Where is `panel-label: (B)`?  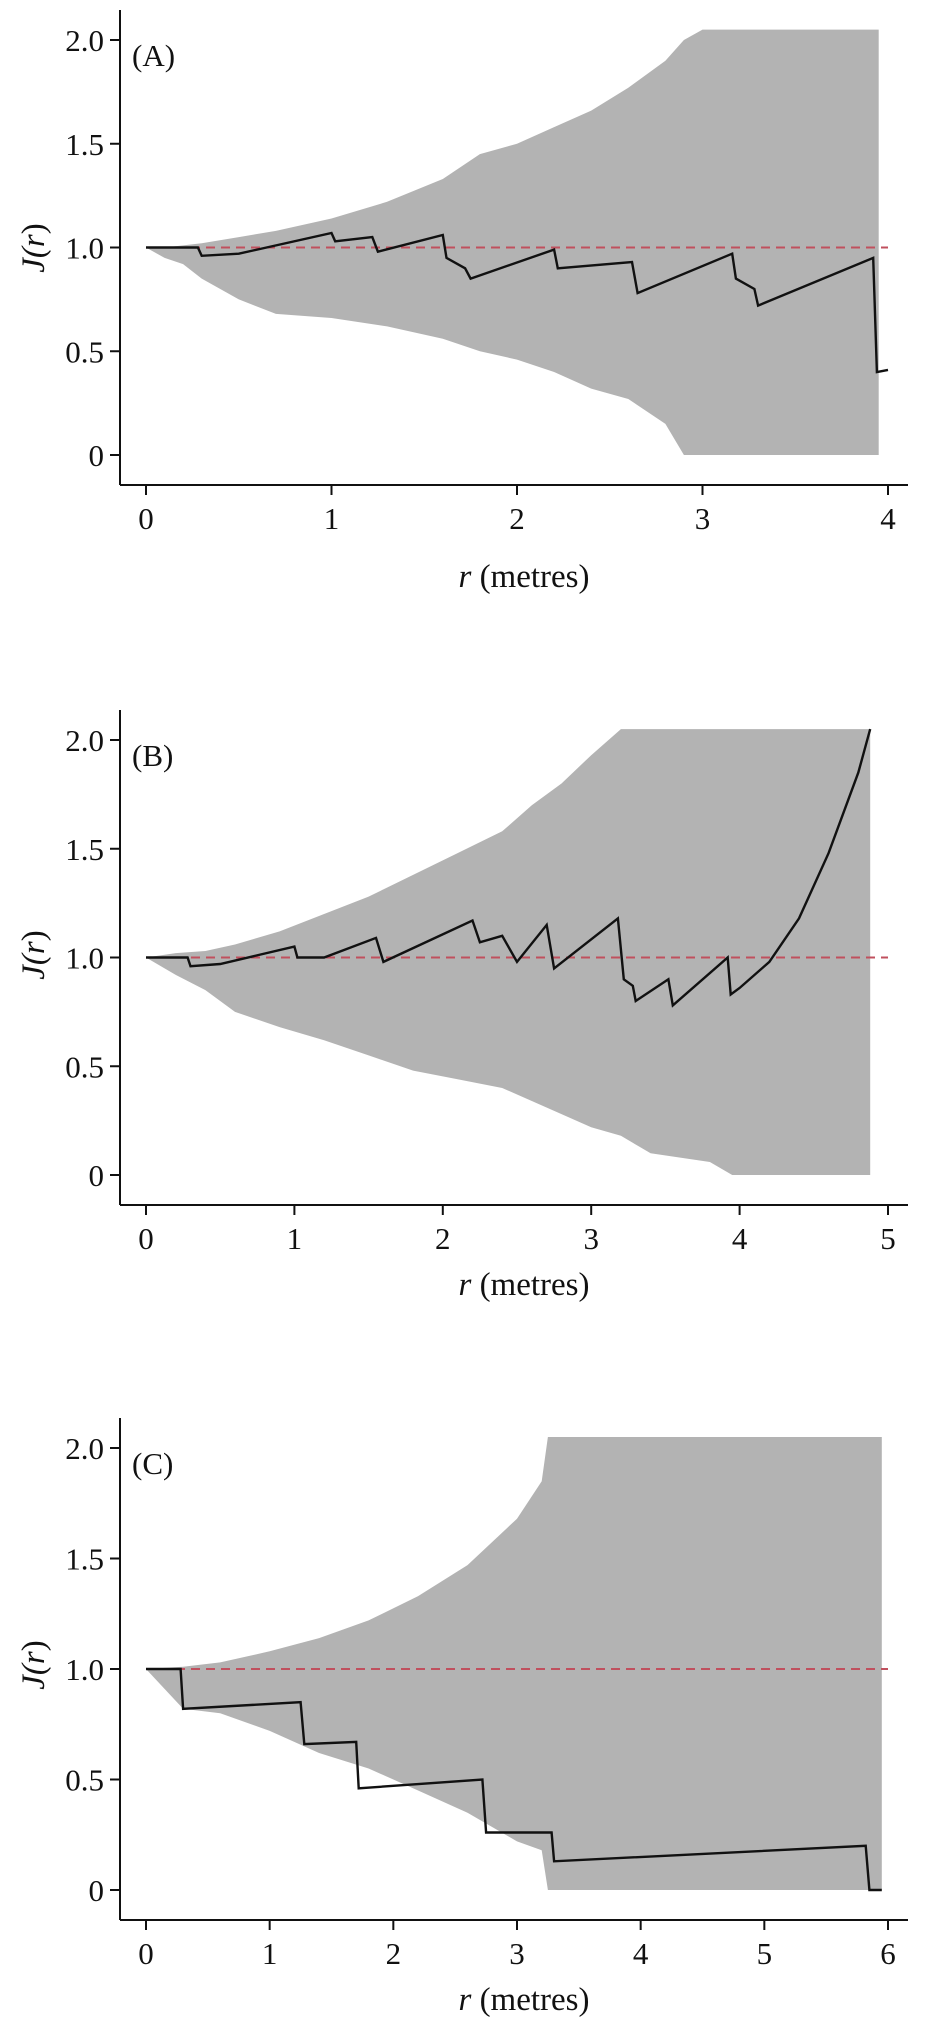
panel-label: (B) is located at coordinates (152, 755).